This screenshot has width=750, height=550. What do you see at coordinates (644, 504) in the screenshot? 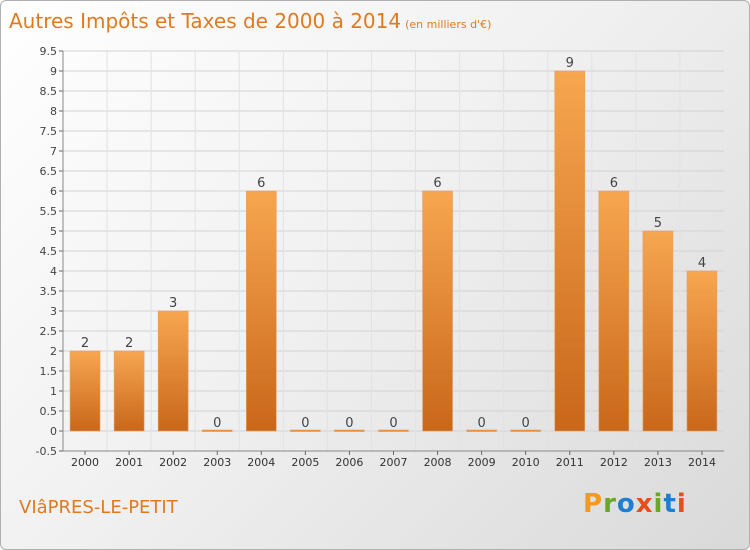
I see `logo-letter: x` at bounding box center [644, 504].